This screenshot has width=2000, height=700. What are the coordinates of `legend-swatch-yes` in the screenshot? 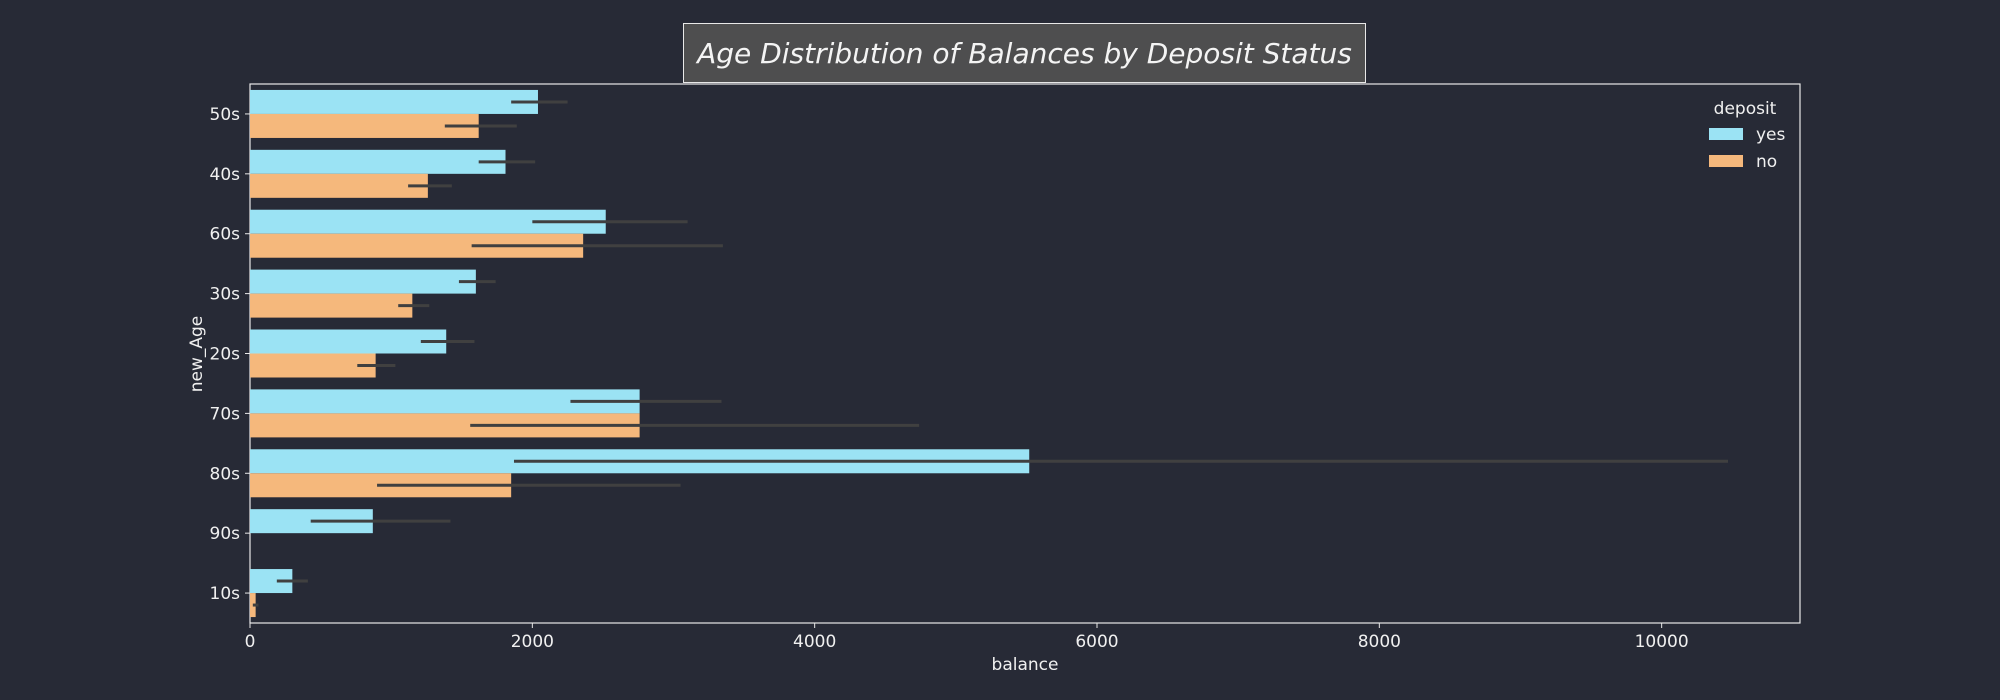 It's located at (1726, 134).